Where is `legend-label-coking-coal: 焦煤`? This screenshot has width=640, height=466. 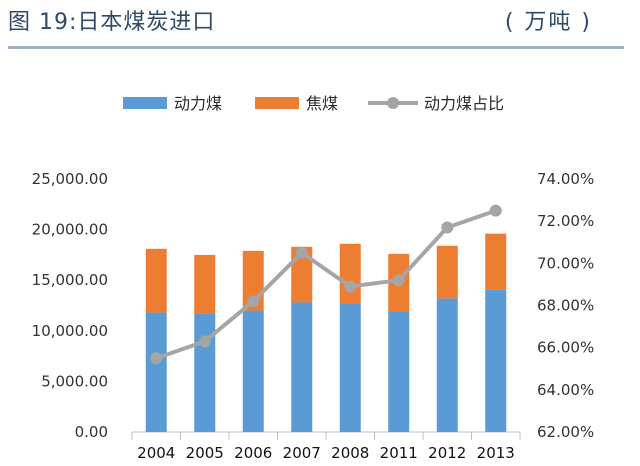 legend-label-coking-coal: 焦煤 is located at coordinates (322, 103).